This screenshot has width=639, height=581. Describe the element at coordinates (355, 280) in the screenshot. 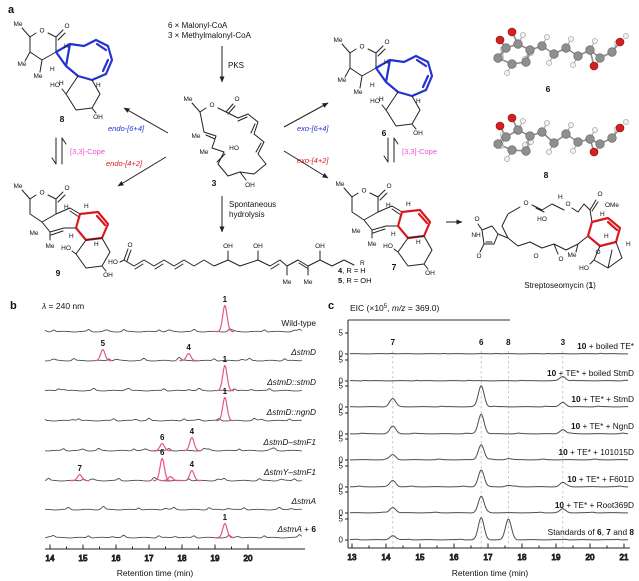

I see `compound-5-label: 5, R = OH` at that location.